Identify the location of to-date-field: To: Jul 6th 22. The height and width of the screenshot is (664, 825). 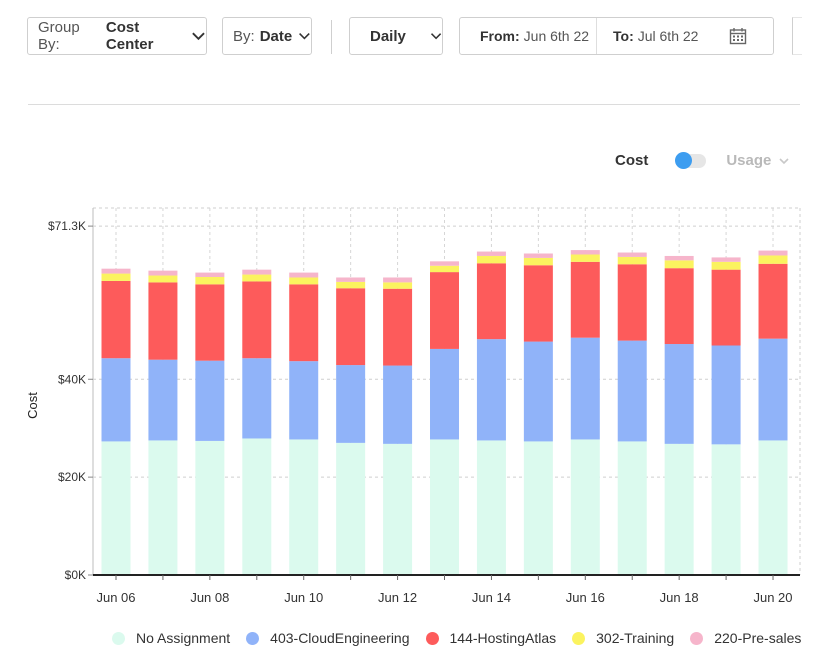
(685, 36).